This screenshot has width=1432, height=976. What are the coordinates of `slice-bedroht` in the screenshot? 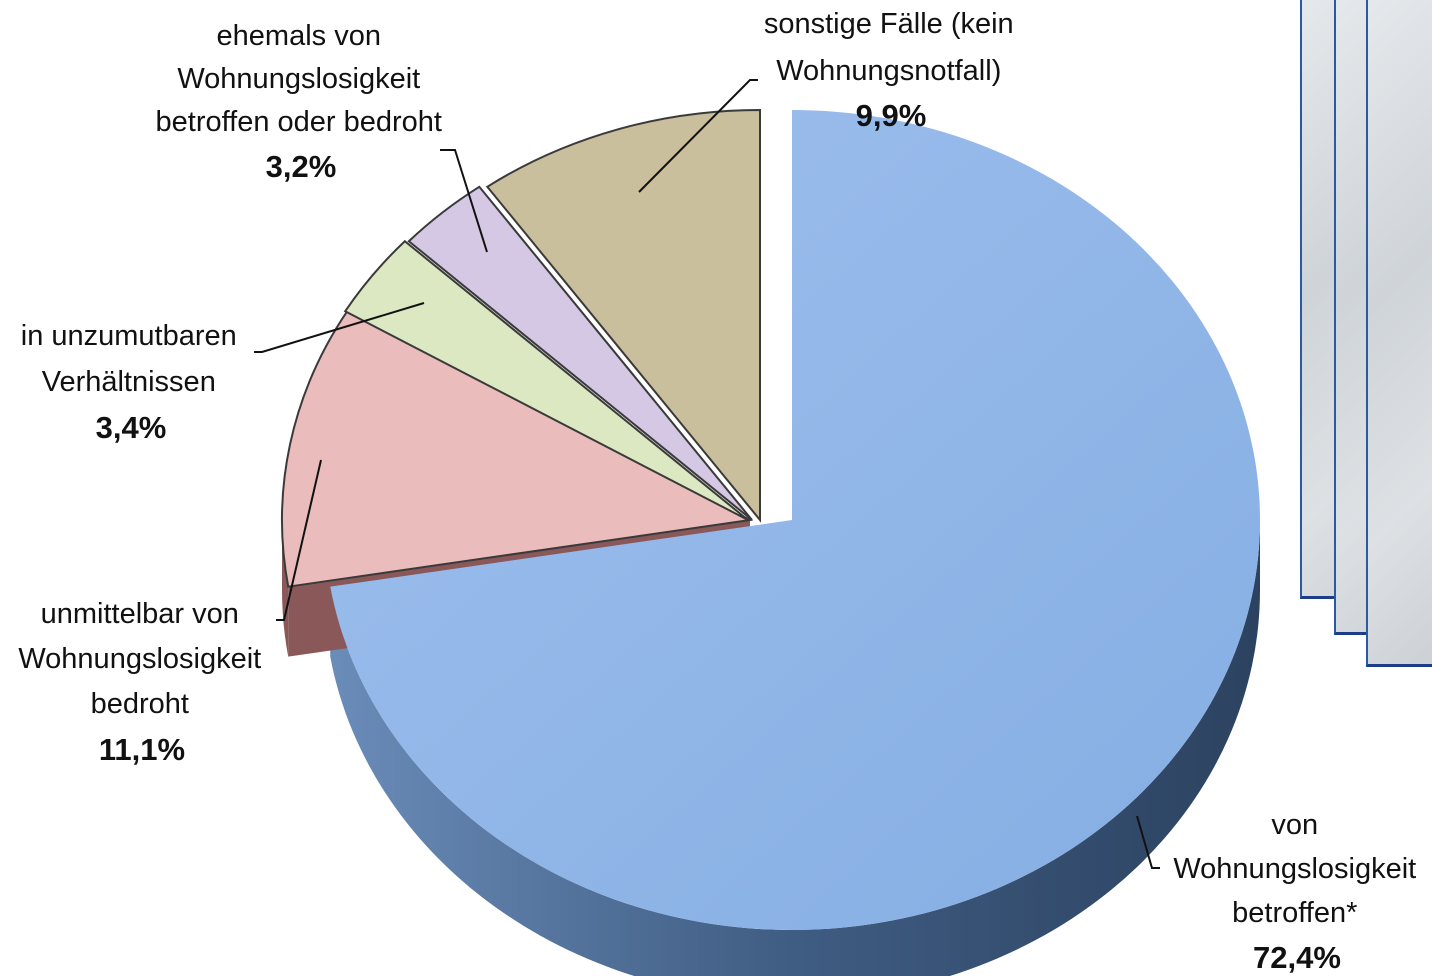 It's located at (517, 448).